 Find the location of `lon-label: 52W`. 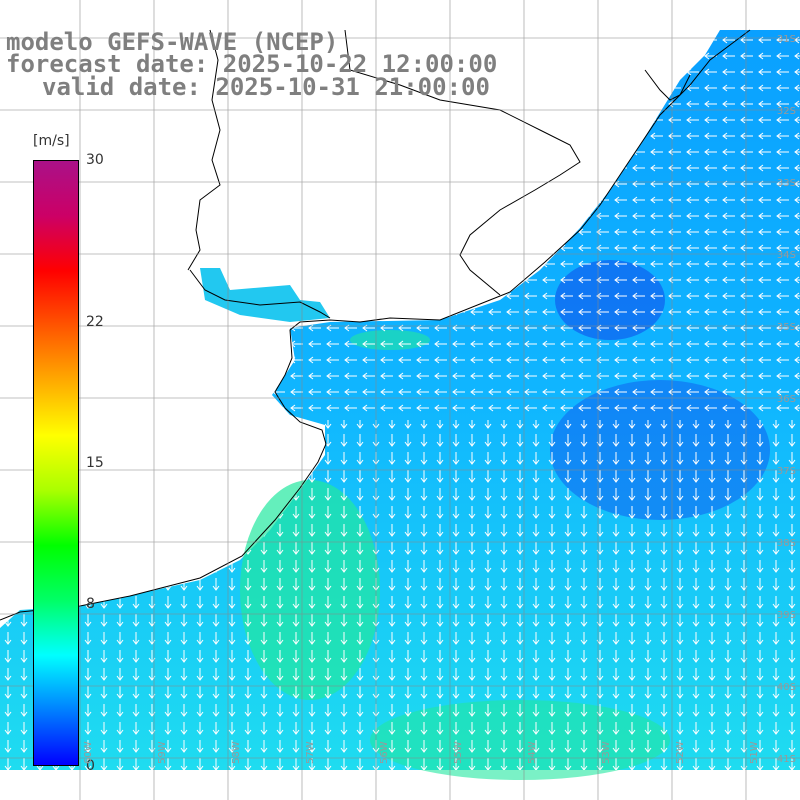

lon-label: 52W is located at coordinates (680, 752).